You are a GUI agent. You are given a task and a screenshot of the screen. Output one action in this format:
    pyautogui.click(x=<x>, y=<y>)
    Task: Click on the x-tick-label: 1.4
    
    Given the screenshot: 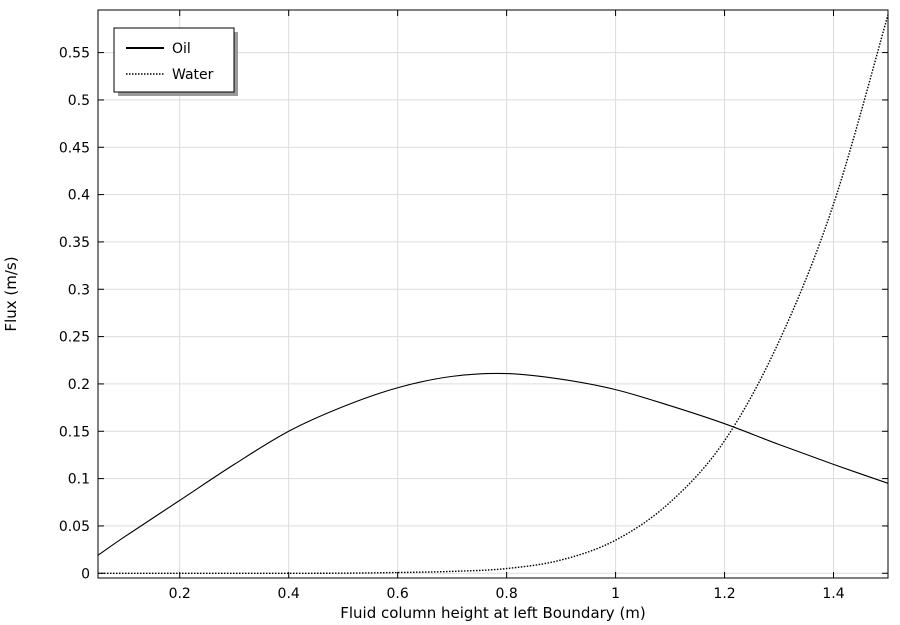 What is the action you would take?
    pyautogui.click(x=833, y=594)
    